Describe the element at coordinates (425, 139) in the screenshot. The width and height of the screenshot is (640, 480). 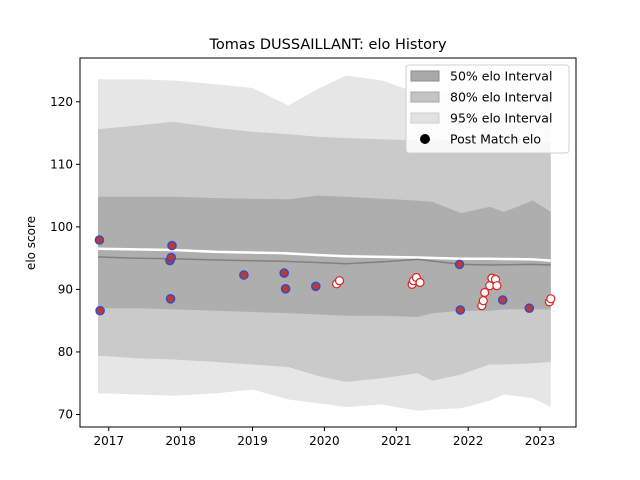
I see `legend-marker-post-match` at that location.